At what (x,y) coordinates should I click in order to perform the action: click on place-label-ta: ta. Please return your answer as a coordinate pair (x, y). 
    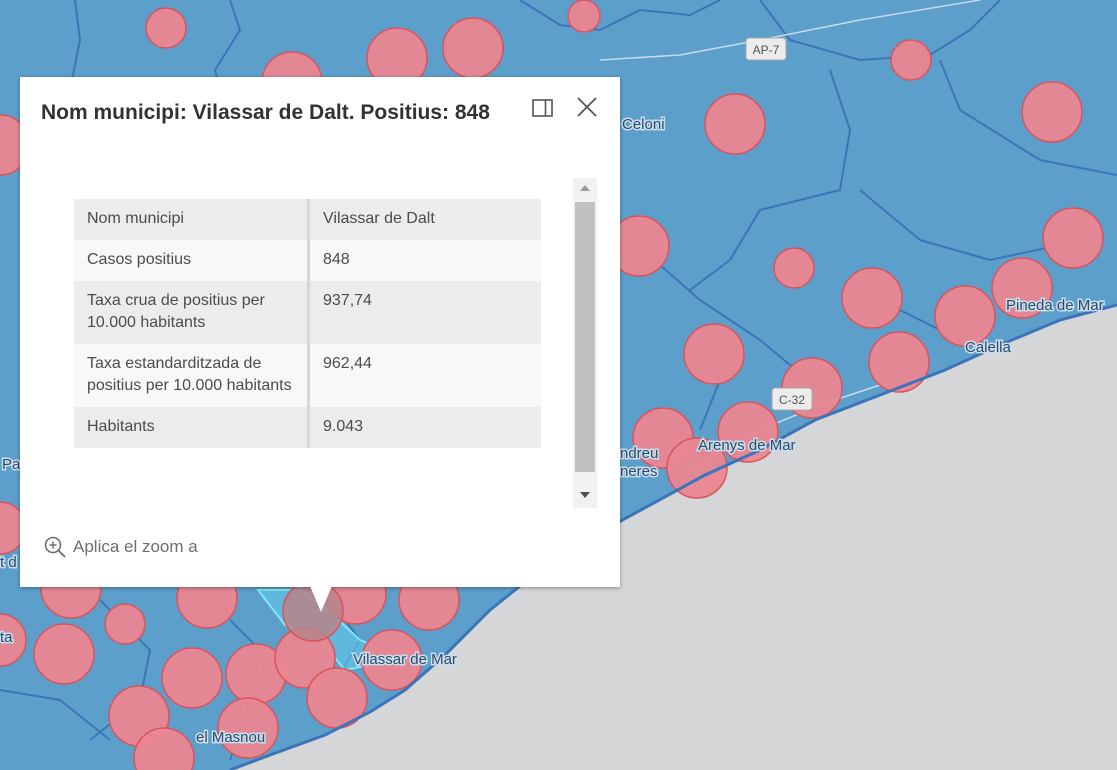
    Looking at the image, I should click on (6, 637).